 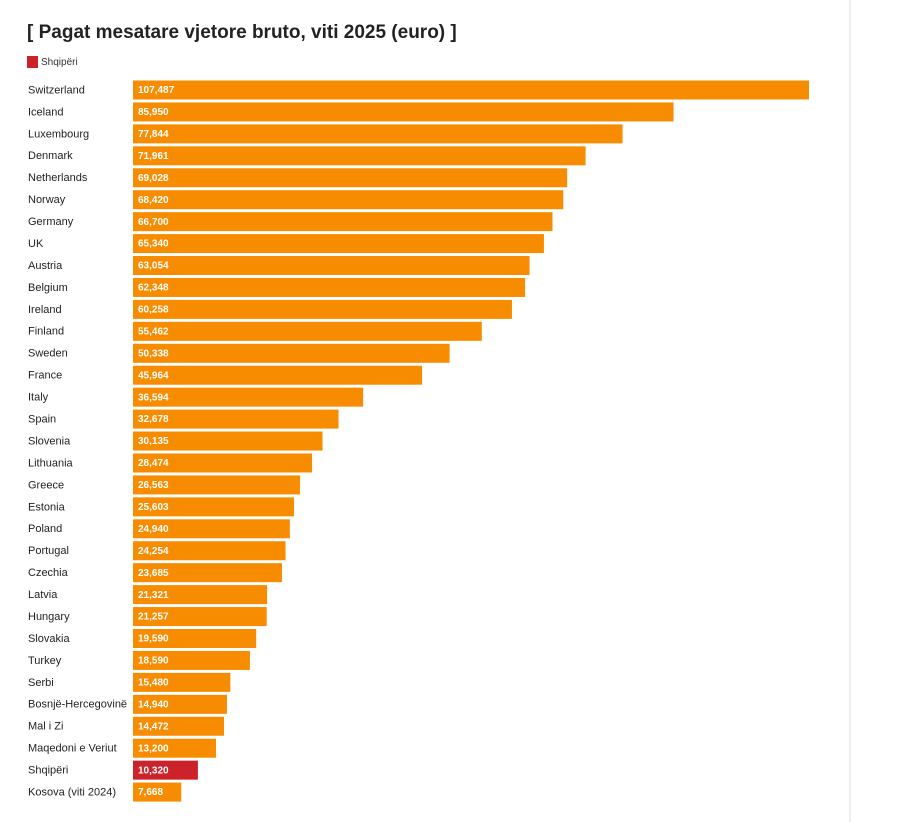 What do you see at coordinates (48, 288) in the screenshot?
I see `category-label: Belgium` at bounding box center [48, 288].